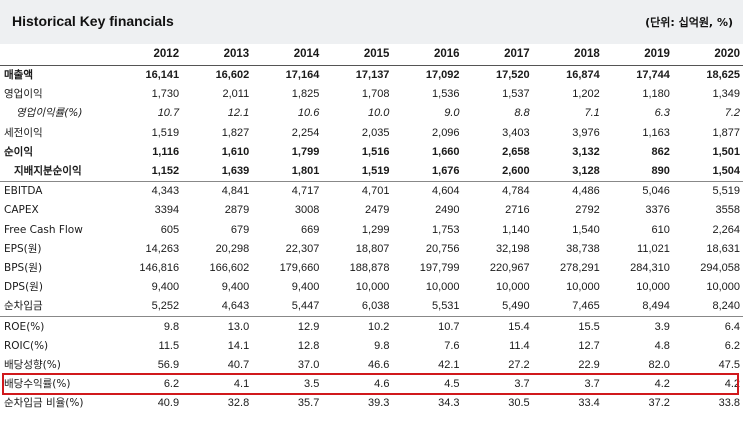 The width and height of the screenshot is (743, 422). Describe the element at coordinates (18, 151) in the screenshot. I see `row-label: 순이익` at that location.